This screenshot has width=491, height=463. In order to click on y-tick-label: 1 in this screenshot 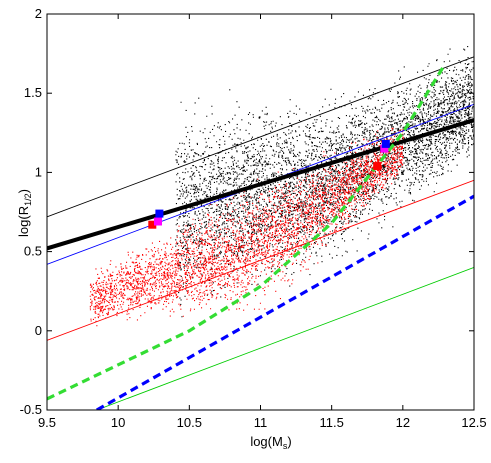, I will do `click(38, 171)`.